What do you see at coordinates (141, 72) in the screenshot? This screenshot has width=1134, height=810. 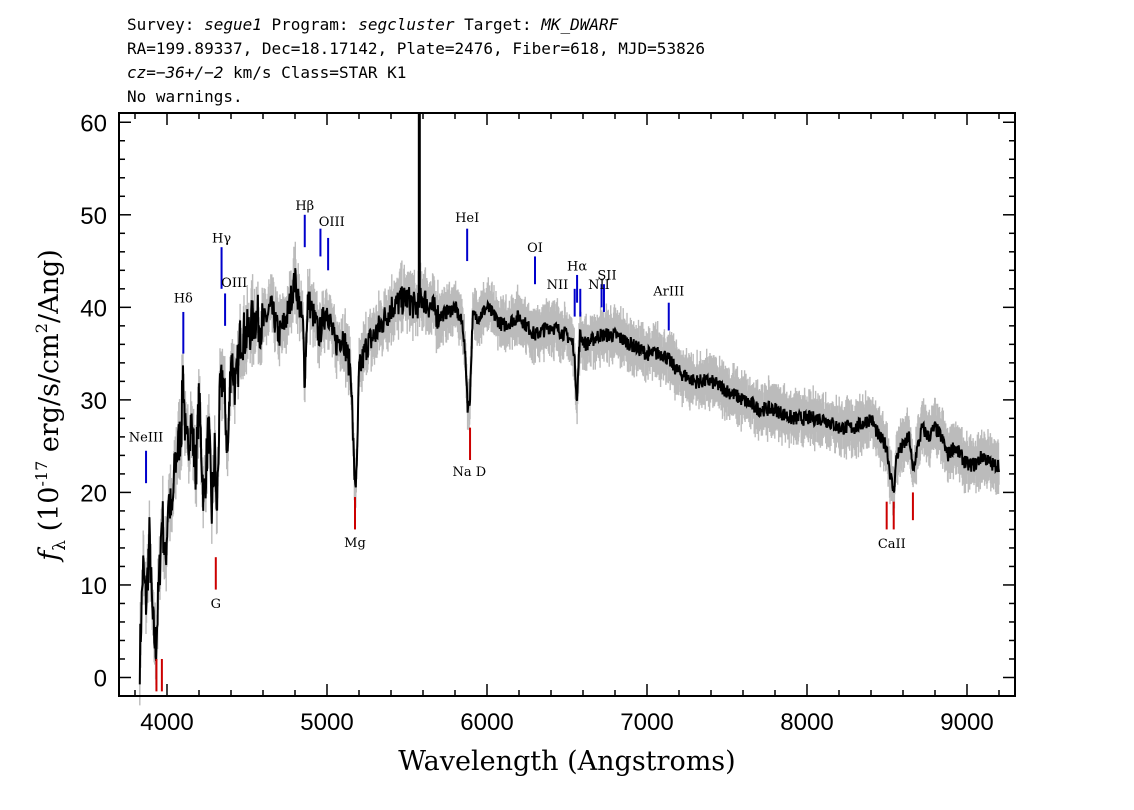 I see `header-segment: cz=` at bounding box center [141, 72].